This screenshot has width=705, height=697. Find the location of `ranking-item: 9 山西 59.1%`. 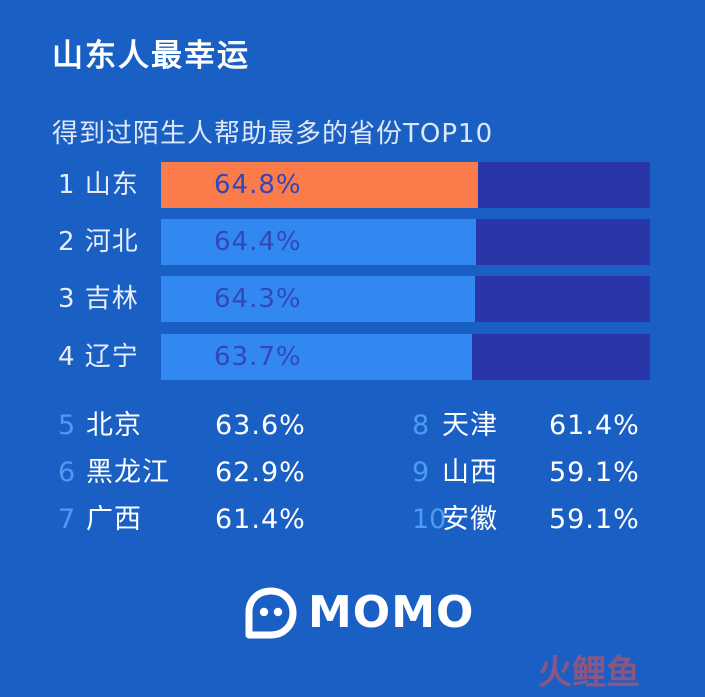

ranking-item: 9 山西 59.1% is located at coordinates (532, 473).